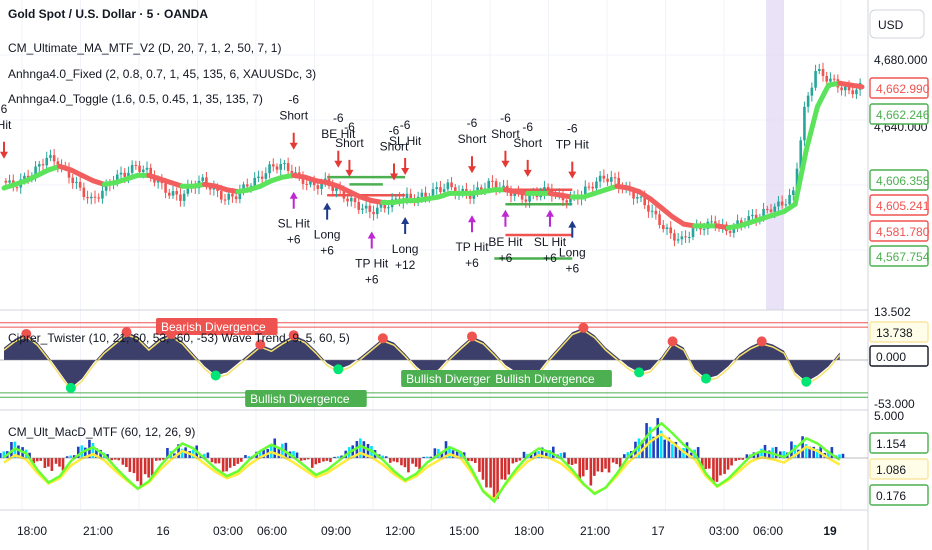 This screenshot has height=550, width=932. Describe the element at coordinates (891, 25) in the screenshot. I see `currency-label: USD` at that location.